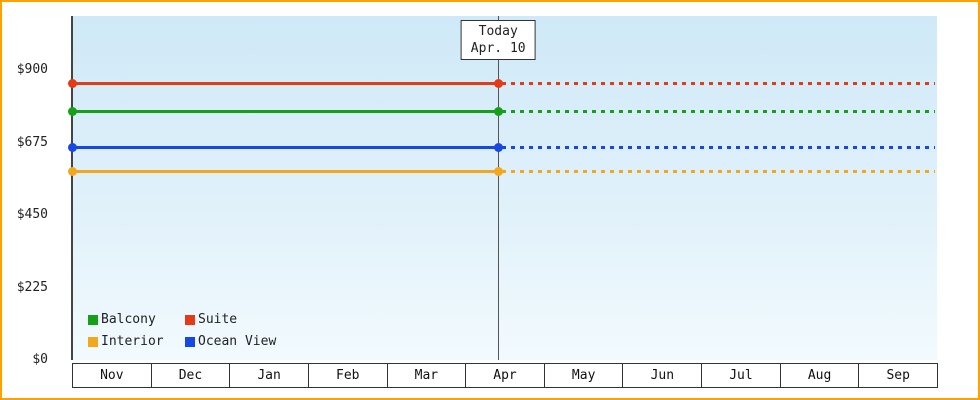  Describe the element at coordinates (718, 111) in the screenshot. I see `series-line-dotted-balcony` at that location.